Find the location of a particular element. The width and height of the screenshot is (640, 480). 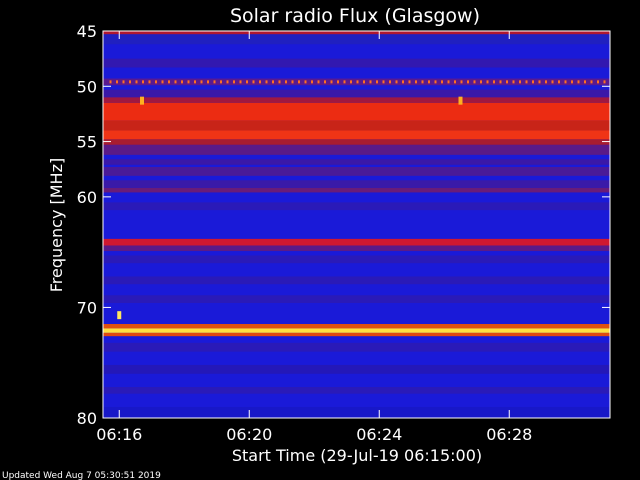

interference-dot-row is located at coordinates (357, 82).